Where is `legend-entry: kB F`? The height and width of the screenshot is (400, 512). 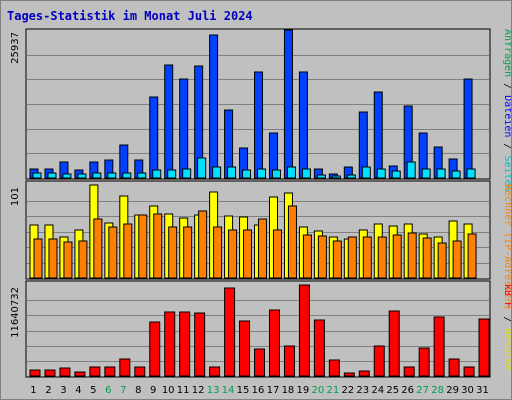
legend-entry: kB F is located at coordinates (506, 296).